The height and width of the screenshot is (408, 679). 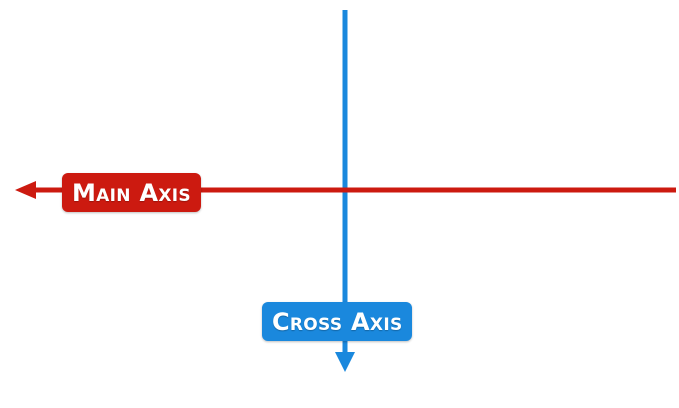 I want to click on main-axis-arrowhead, so click(x=25, y=190).